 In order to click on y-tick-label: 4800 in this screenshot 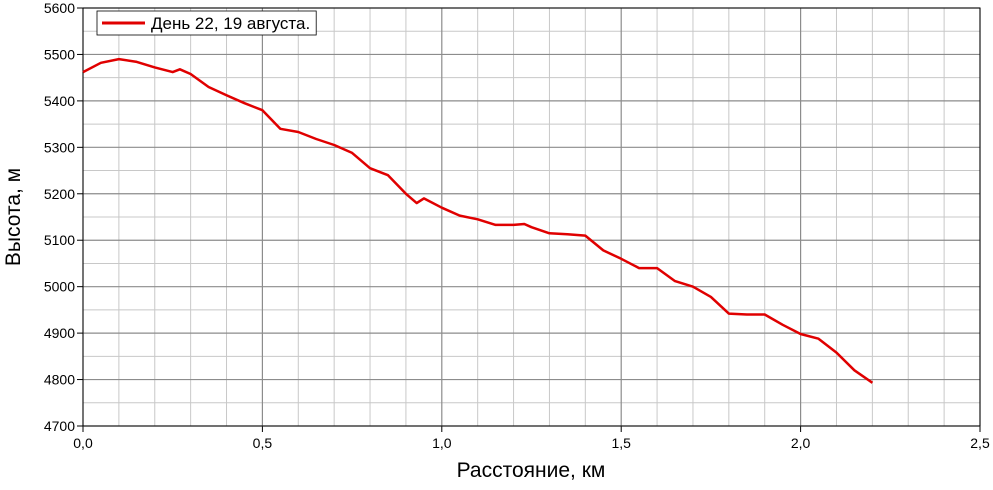, I will do `click(59, 380)`.